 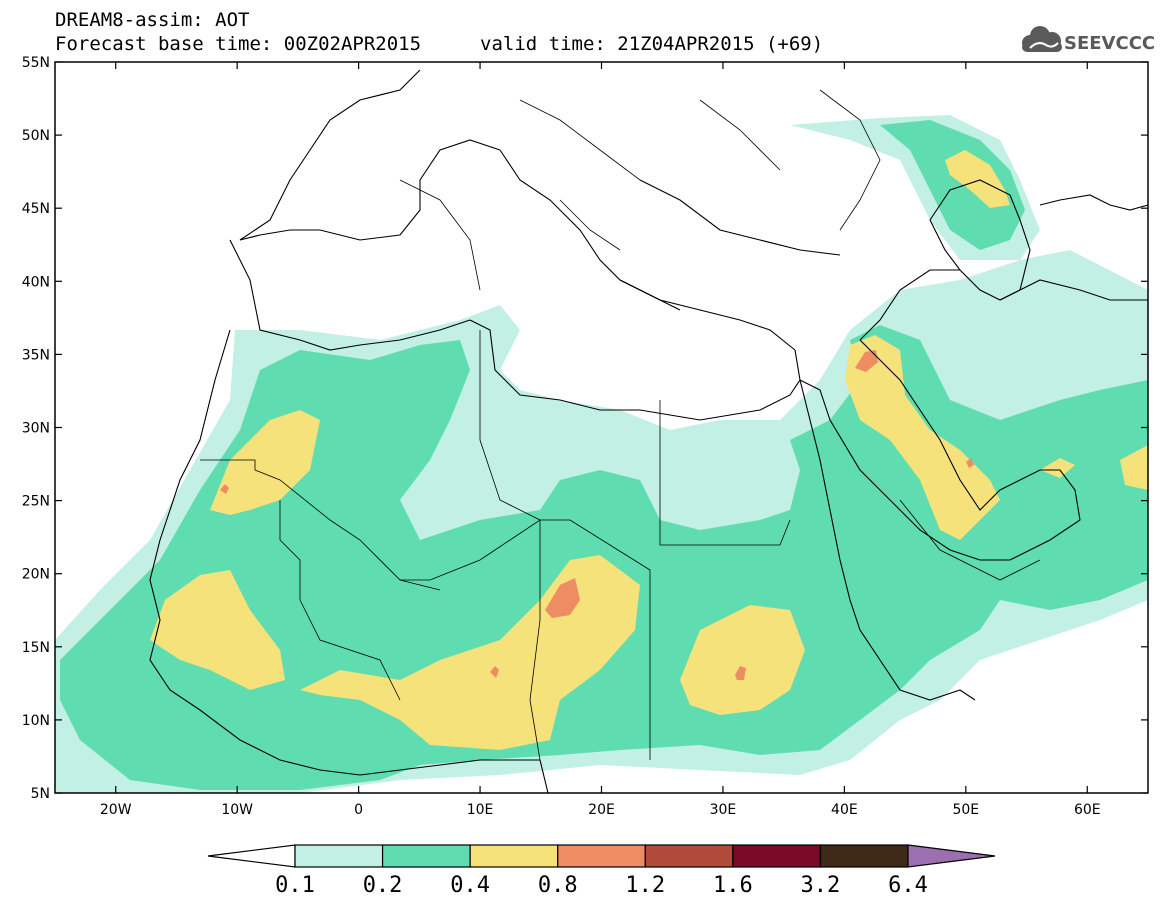 What do you see at coordinates (965, 810) in the screenshot?
I see `lon-tick-label: 50E` at bounding box center [965, 810].